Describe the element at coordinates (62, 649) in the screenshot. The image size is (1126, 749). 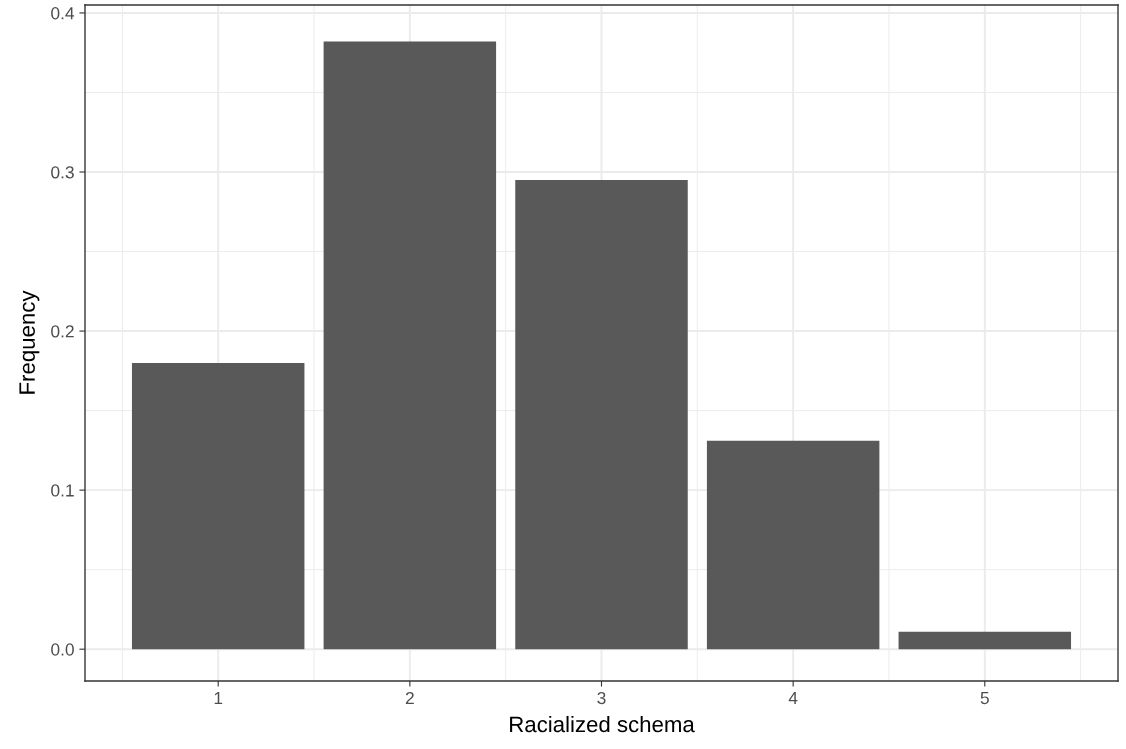
I see `y-tick-label: 0.0` at that location.